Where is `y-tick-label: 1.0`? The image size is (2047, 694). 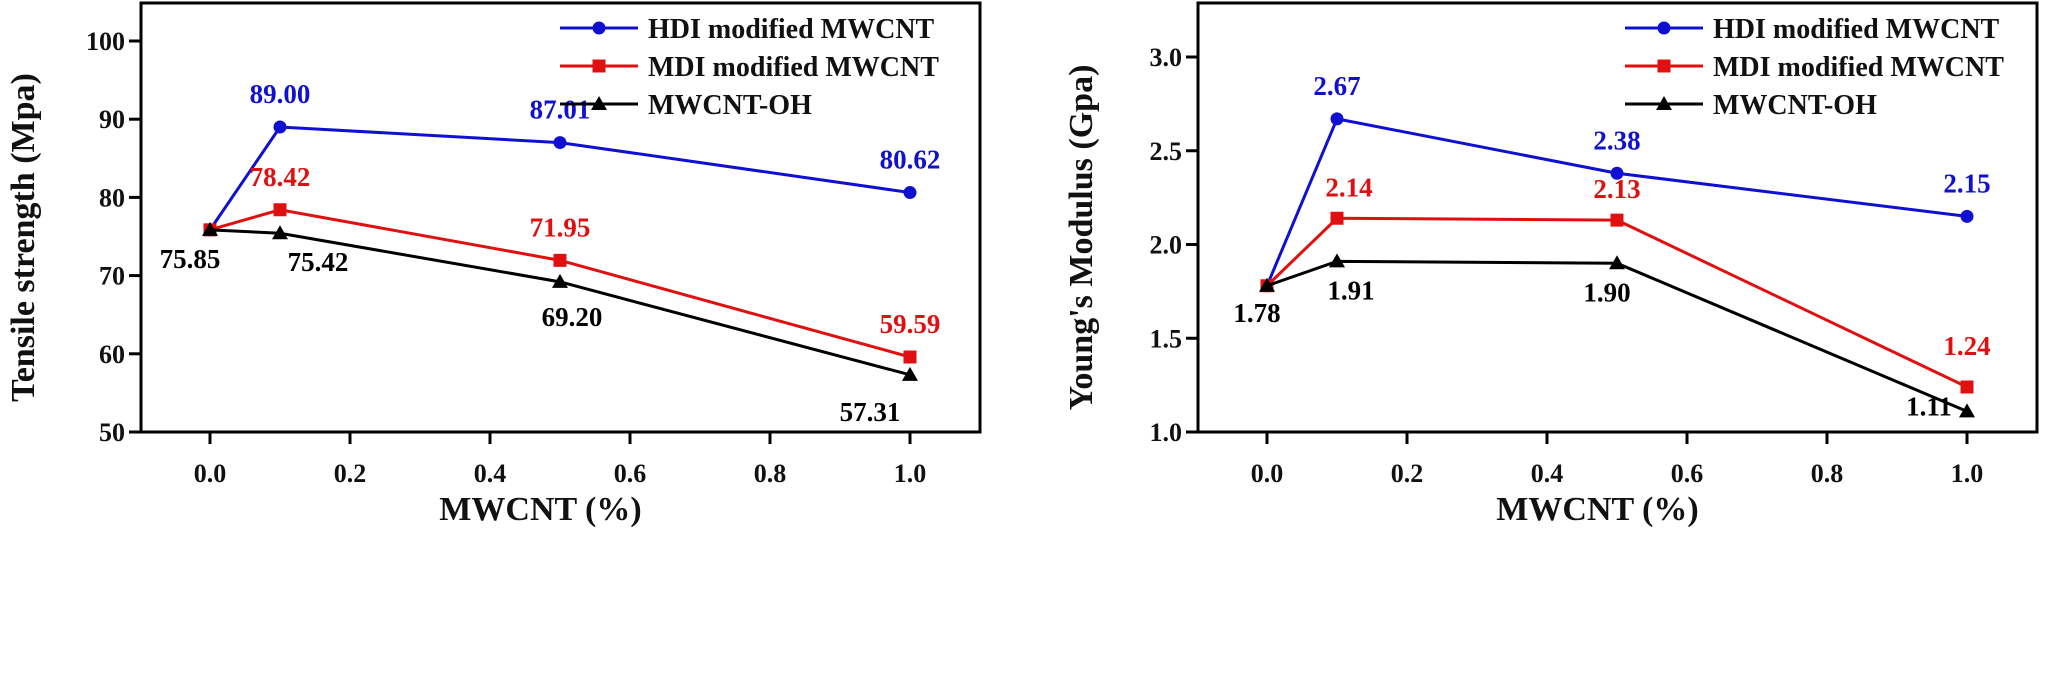 y-tick-label: 1.0 is located at coordinates (1166, 432).